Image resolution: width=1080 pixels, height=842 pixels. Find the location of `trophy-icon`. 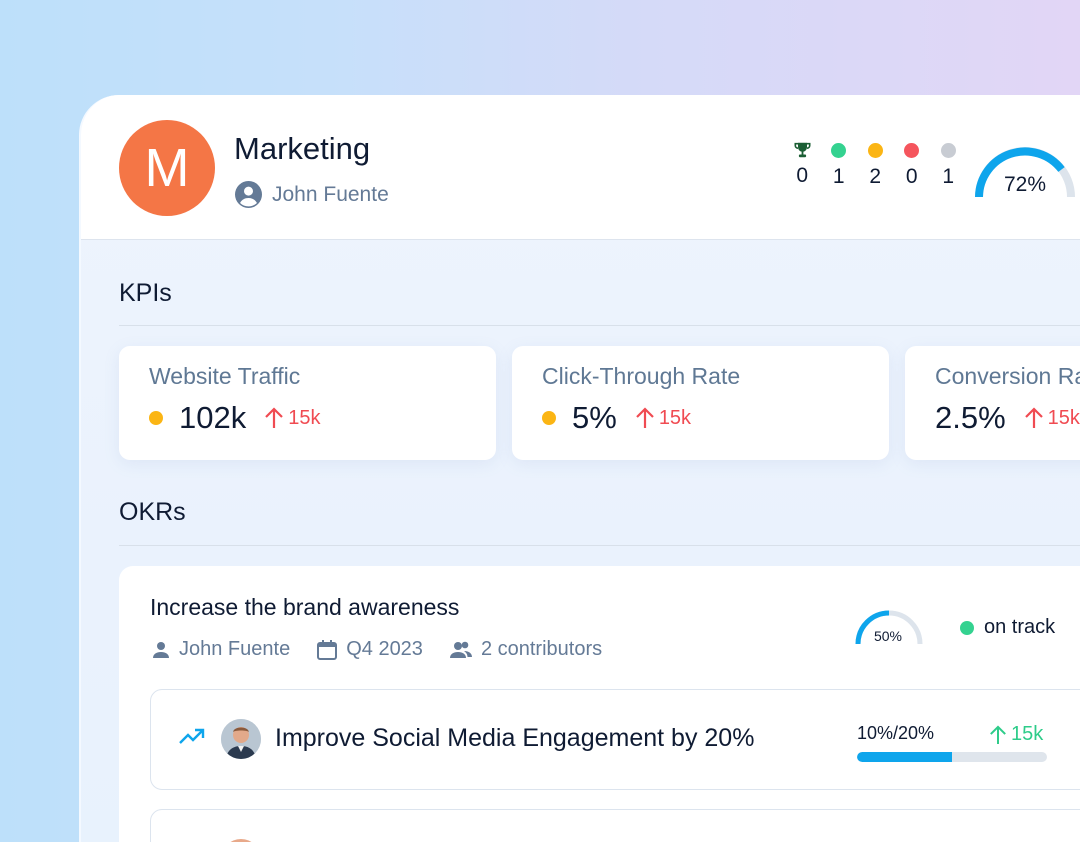

trophy-icon is located at coordinates (802, 150).